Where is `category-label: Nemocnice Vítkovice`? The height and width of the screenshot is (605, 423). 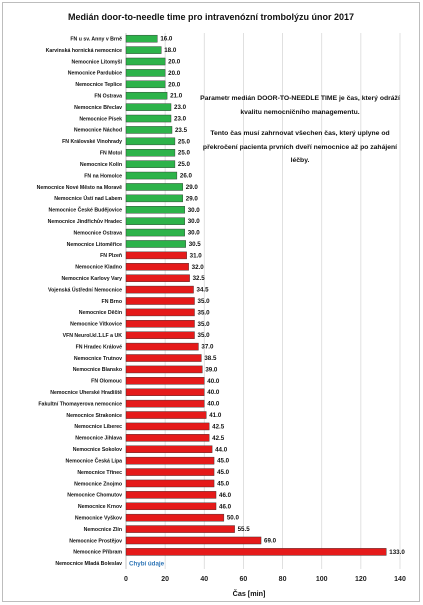 category-label: Nemocnice Vítkovice is located at coordinates (96, 325).